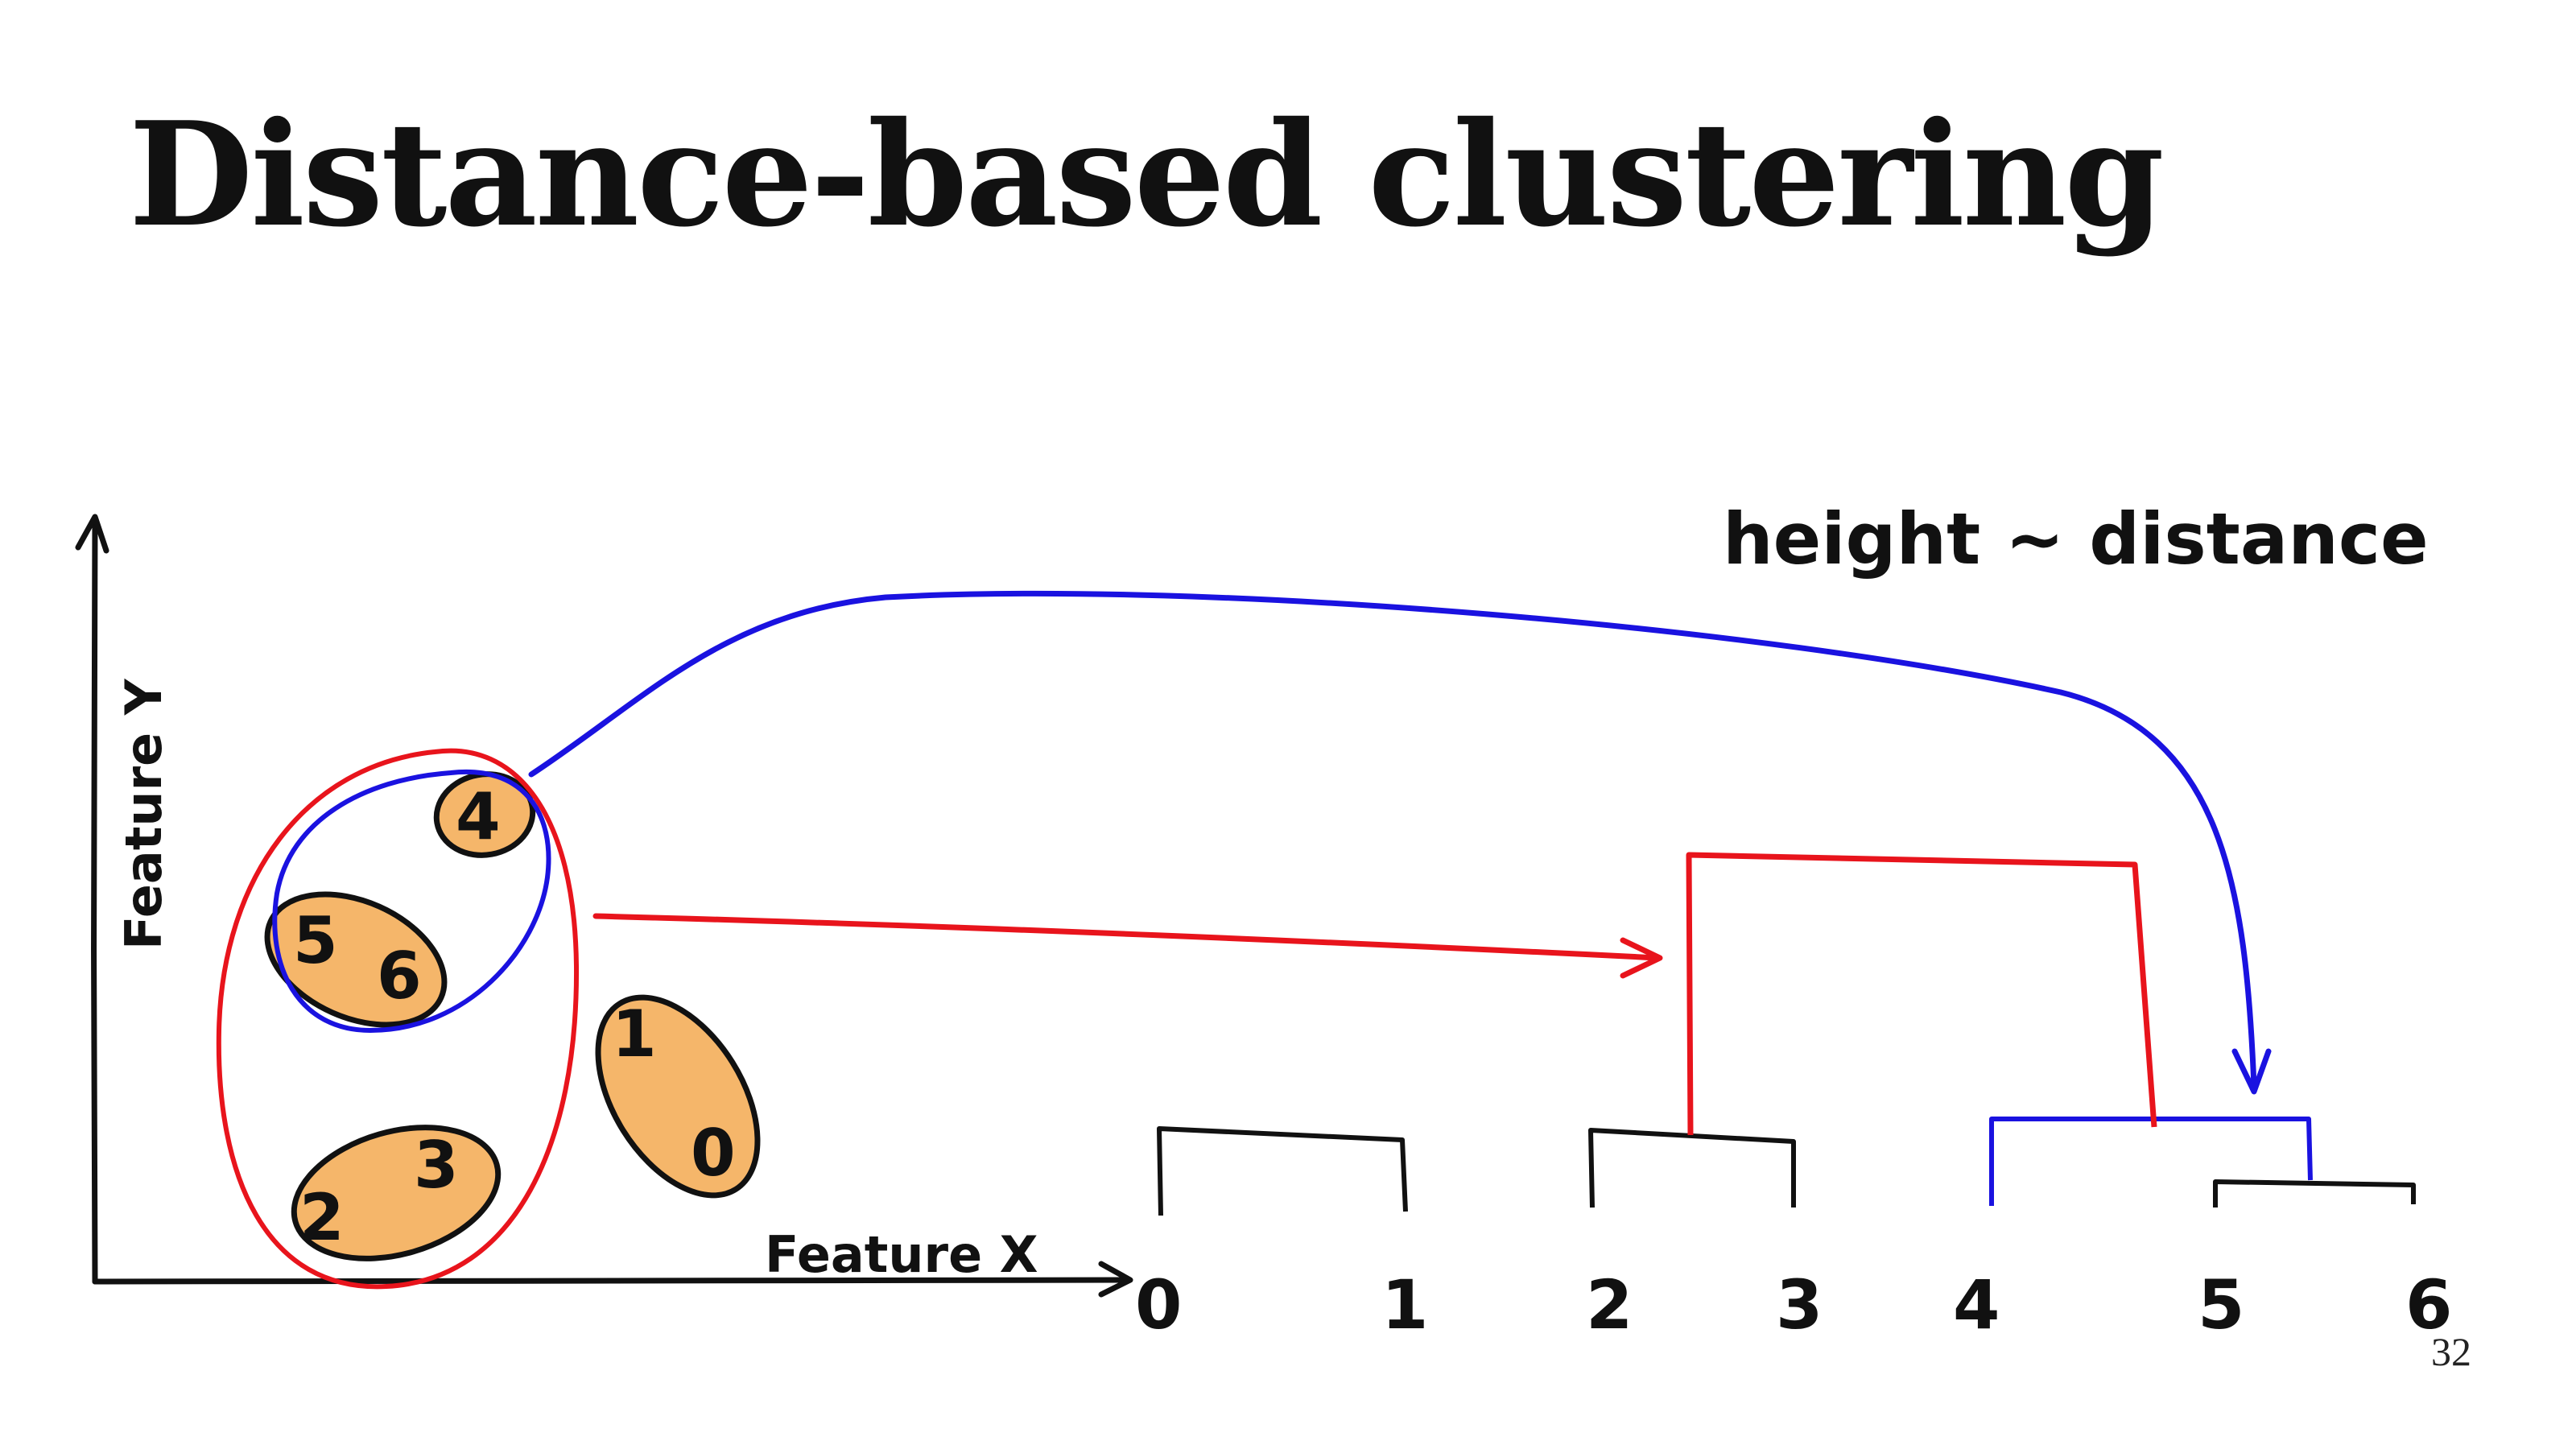 The height and width of the screenshot is (1449, 2576). What do you see at coordinates (322, 1217) in the screenshot?
I see `point-label: 2` at bounding box center [322, 1217].